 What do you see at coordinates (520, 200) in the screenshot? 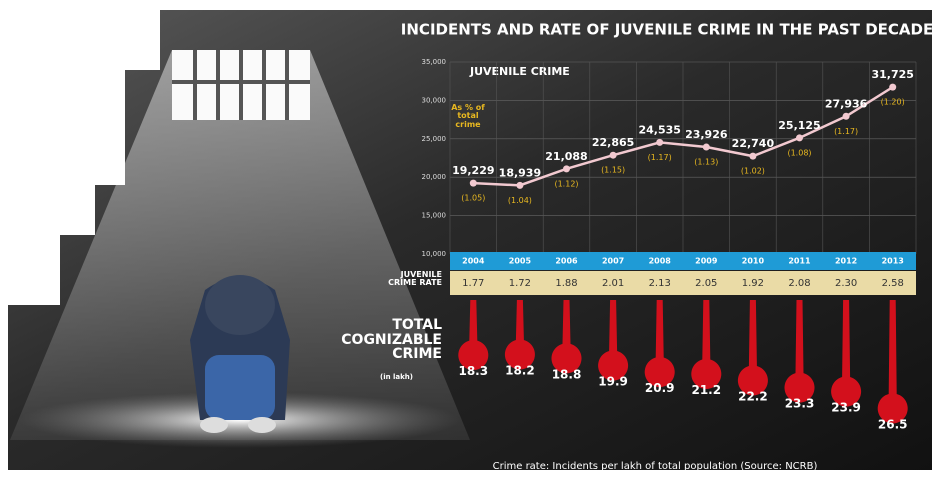
I see `share-label: (1.04)` at bounding box center [520, 200].